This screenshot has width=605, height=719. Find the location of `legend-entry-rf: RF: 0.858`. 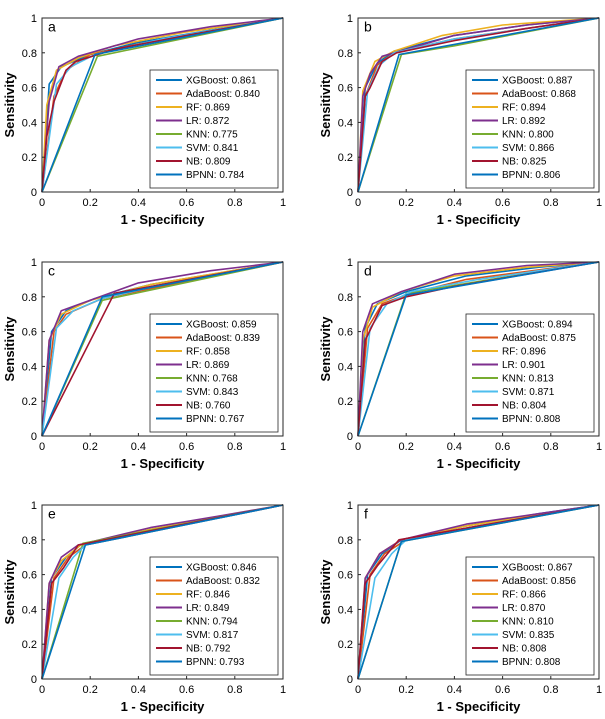

legend-entry-rf: RF: 0.858 is located at coordinates (208, 352).